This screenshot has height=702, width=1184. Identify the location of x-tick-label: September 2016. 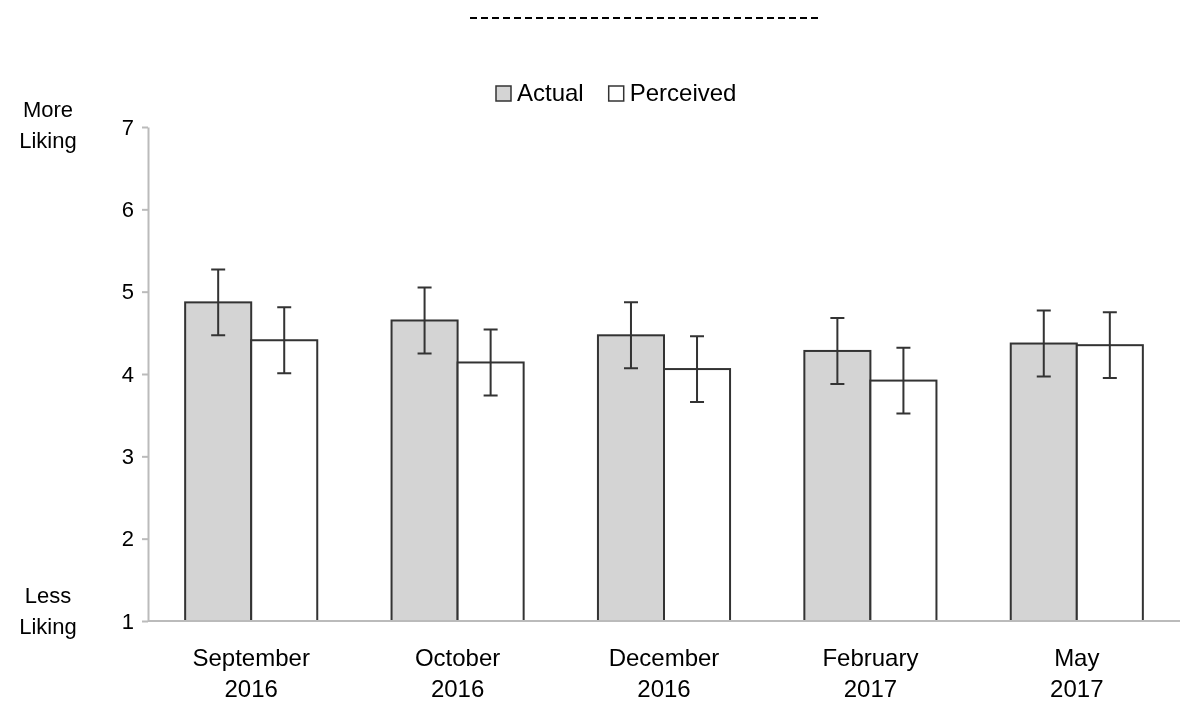
(251, 673).